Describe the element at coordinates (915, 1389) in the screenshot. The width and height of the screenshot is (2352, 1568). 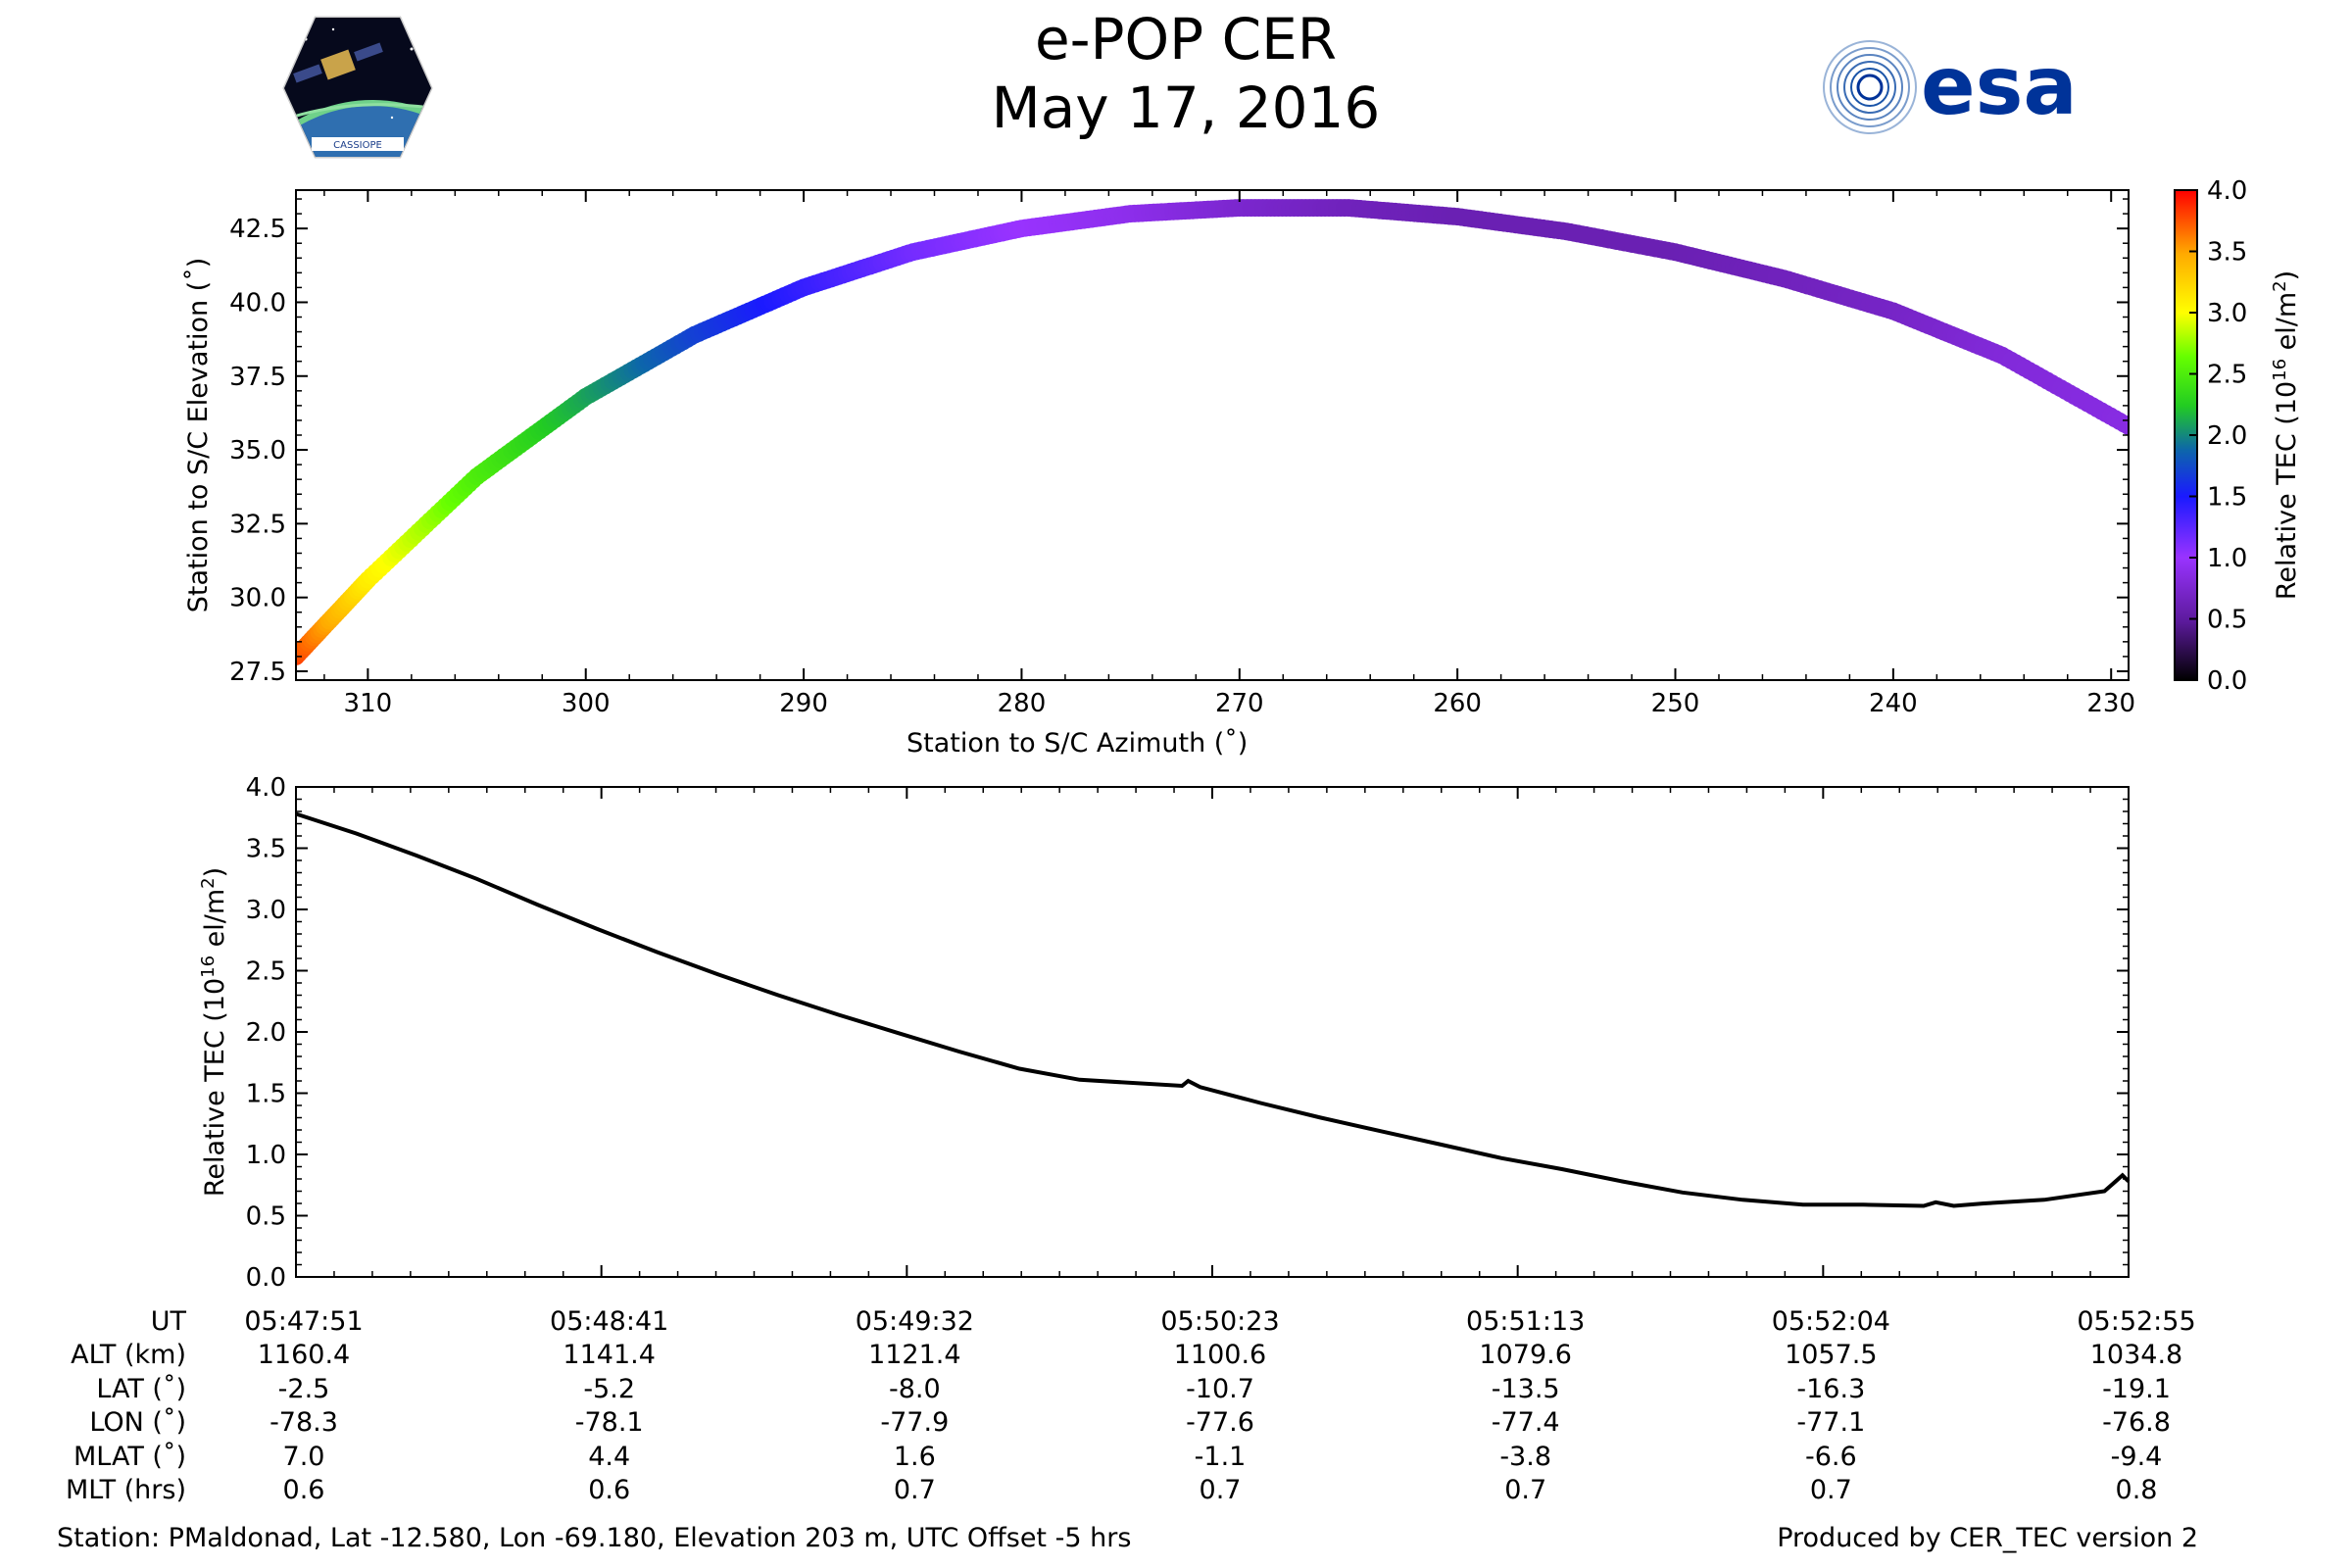
I see `table-cell: -8.0` at that location.